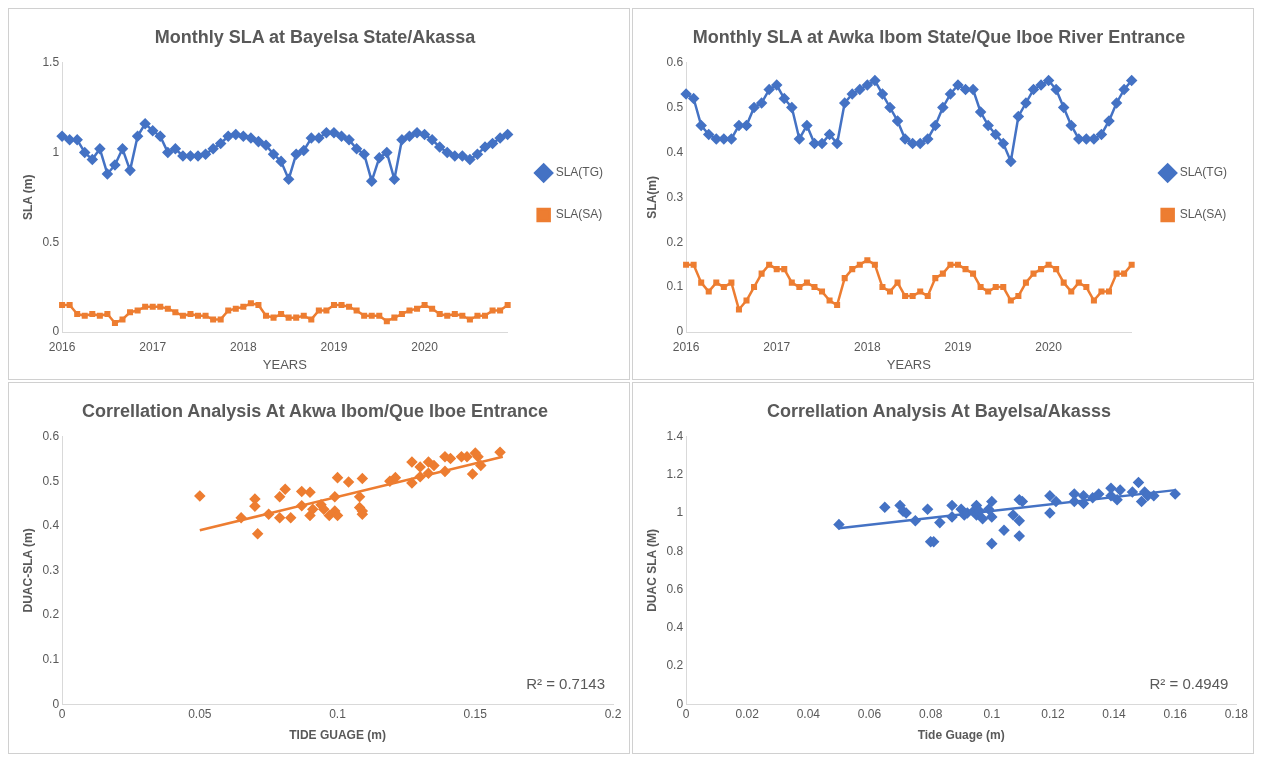 The image size is (1263, 778). What do you see at coordinates (1053, 713) in the screenshot?
I see `x-tick-label: 0.12` at bounding box center [1053, 713].